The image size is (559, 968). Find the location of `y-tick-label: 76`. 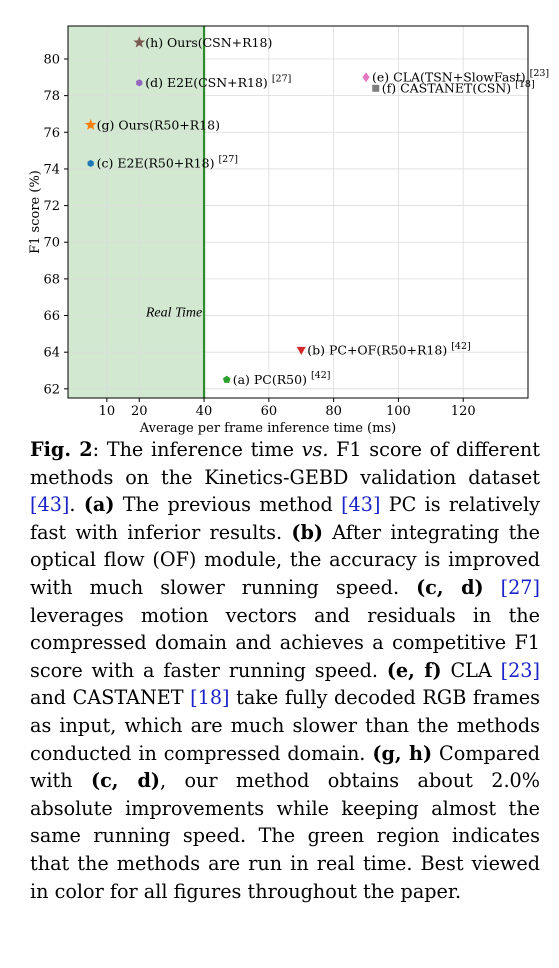

y-tick-label: 76 is located at coordinates (51, 133).